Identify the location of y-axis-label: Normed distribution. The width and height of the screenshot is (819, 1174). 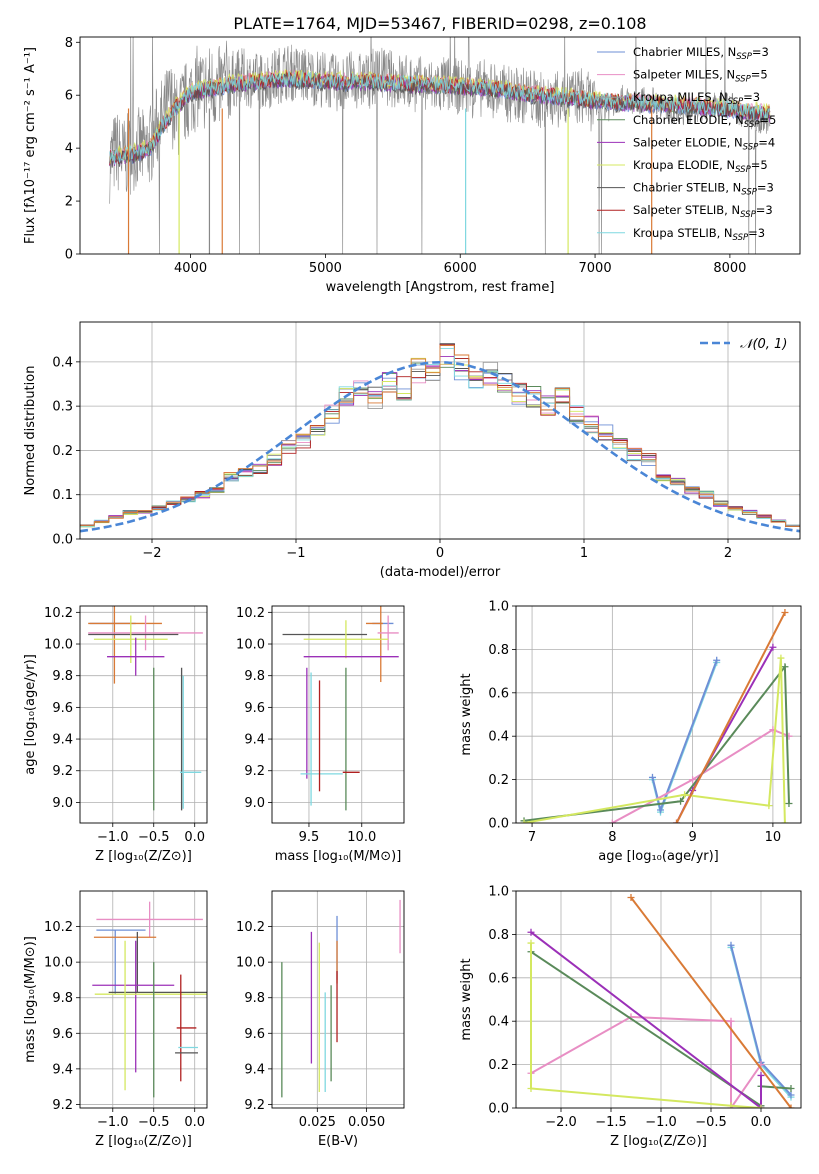
(30, 431).